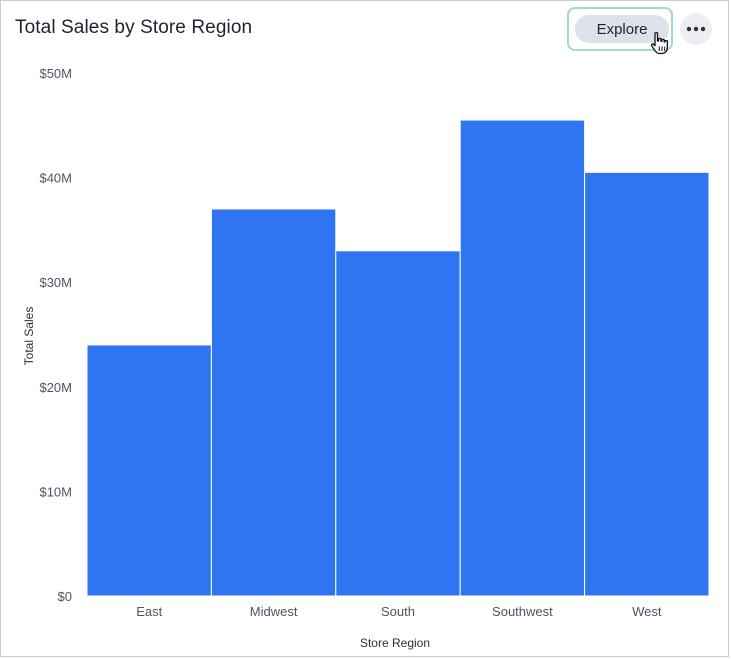 This screenshot has height=659, width=731. I want to click on y-tick-label: $10M, so click(55, 491).